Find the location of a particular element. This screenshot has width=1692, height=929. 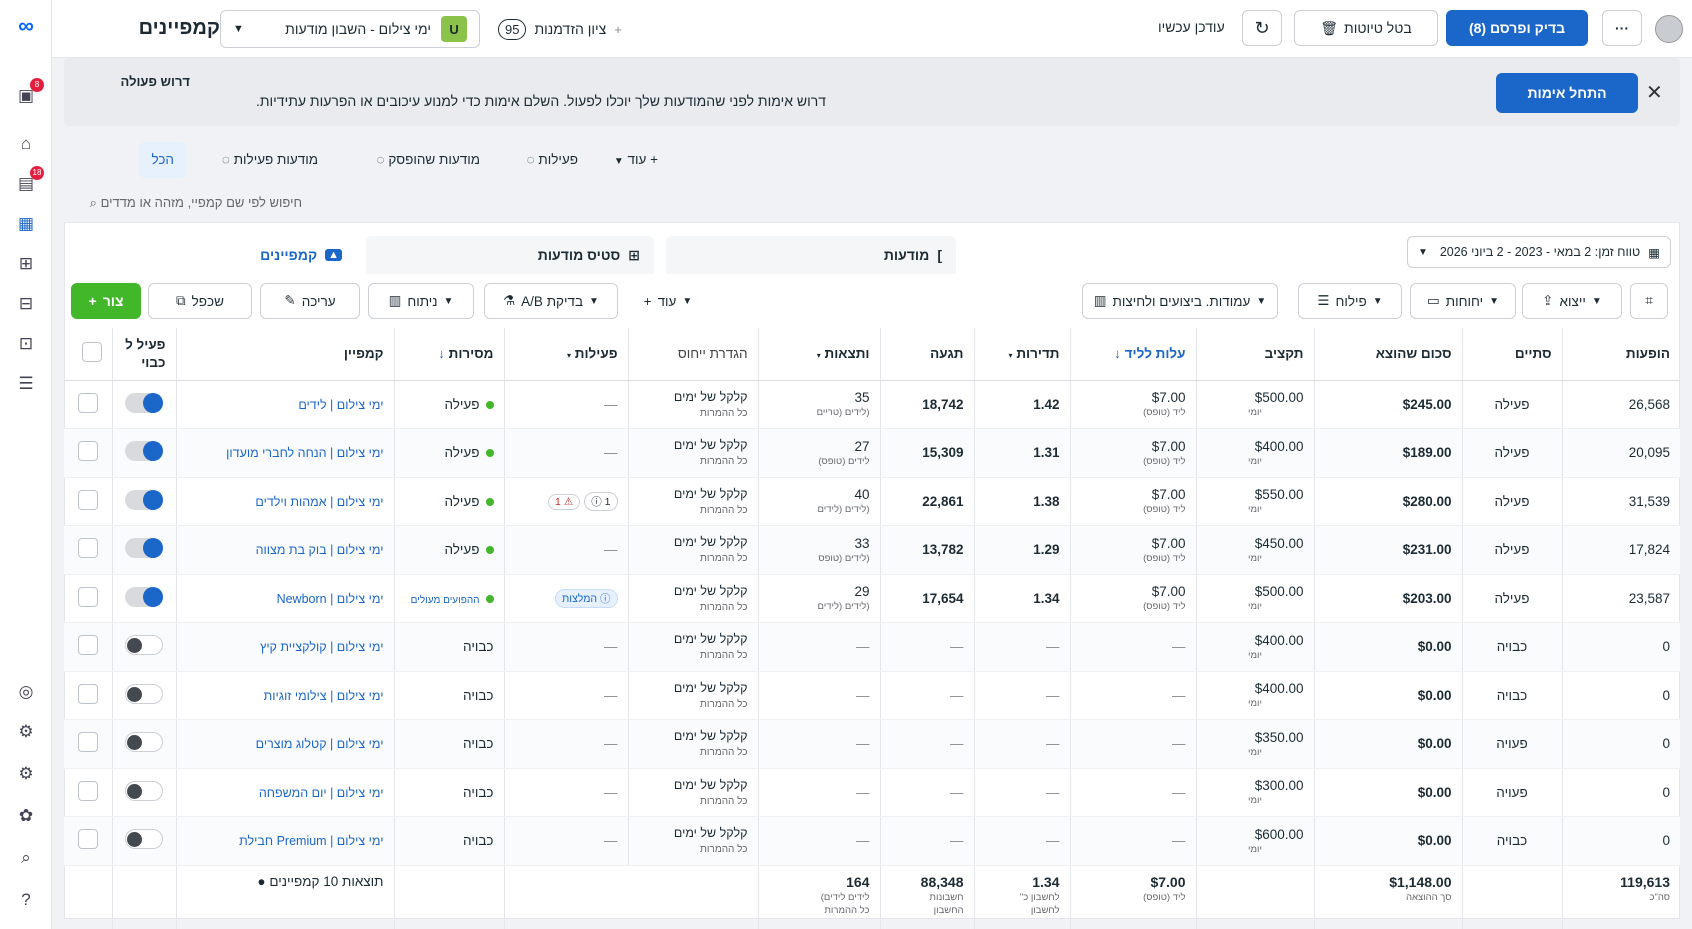

campaign-name-cell: ימי צילום | קטלוג מוצרים is located at coordinates (285, 744).